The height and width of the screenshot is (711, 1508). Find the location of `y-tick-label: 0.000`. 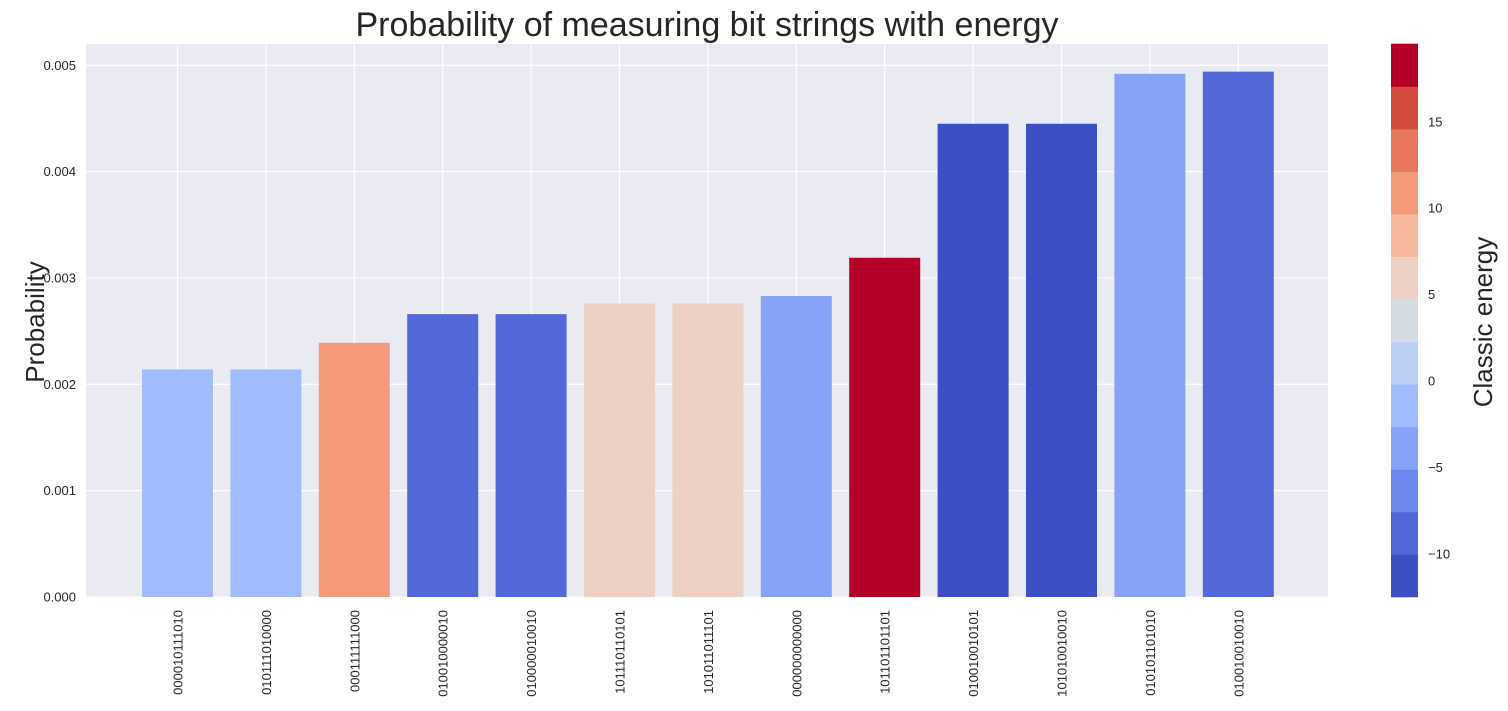

y-tick-label: 0.000 is located at coordinates (59, 597).